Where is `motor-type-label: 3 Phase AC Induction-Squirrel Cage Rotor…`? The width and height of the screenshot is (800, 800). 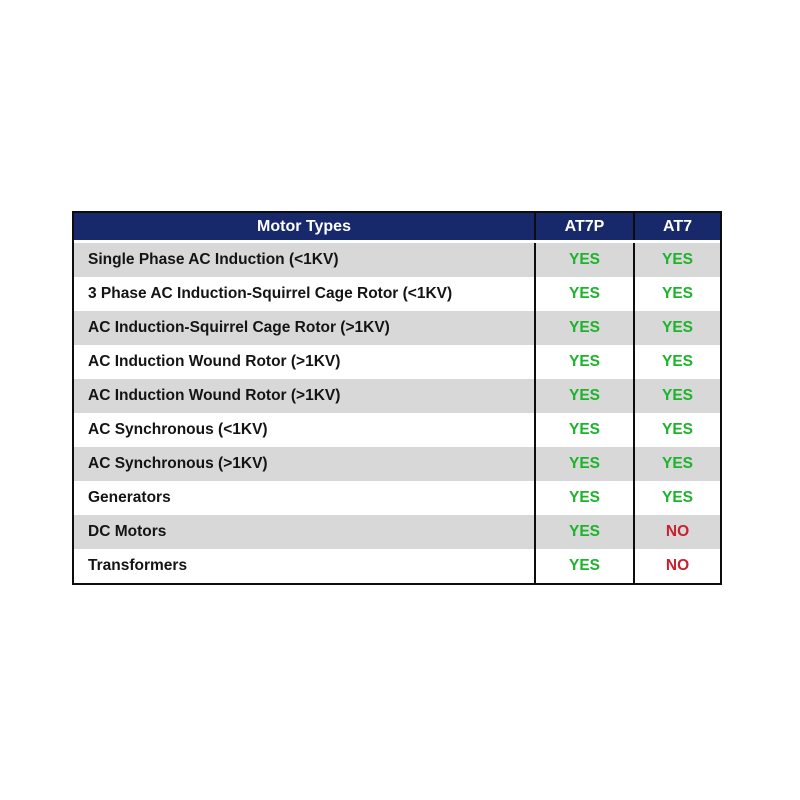
motor-type-label: 3 Phase AC Induction-Squirrel Cage Rotor… is located at coordinates (270, 293).